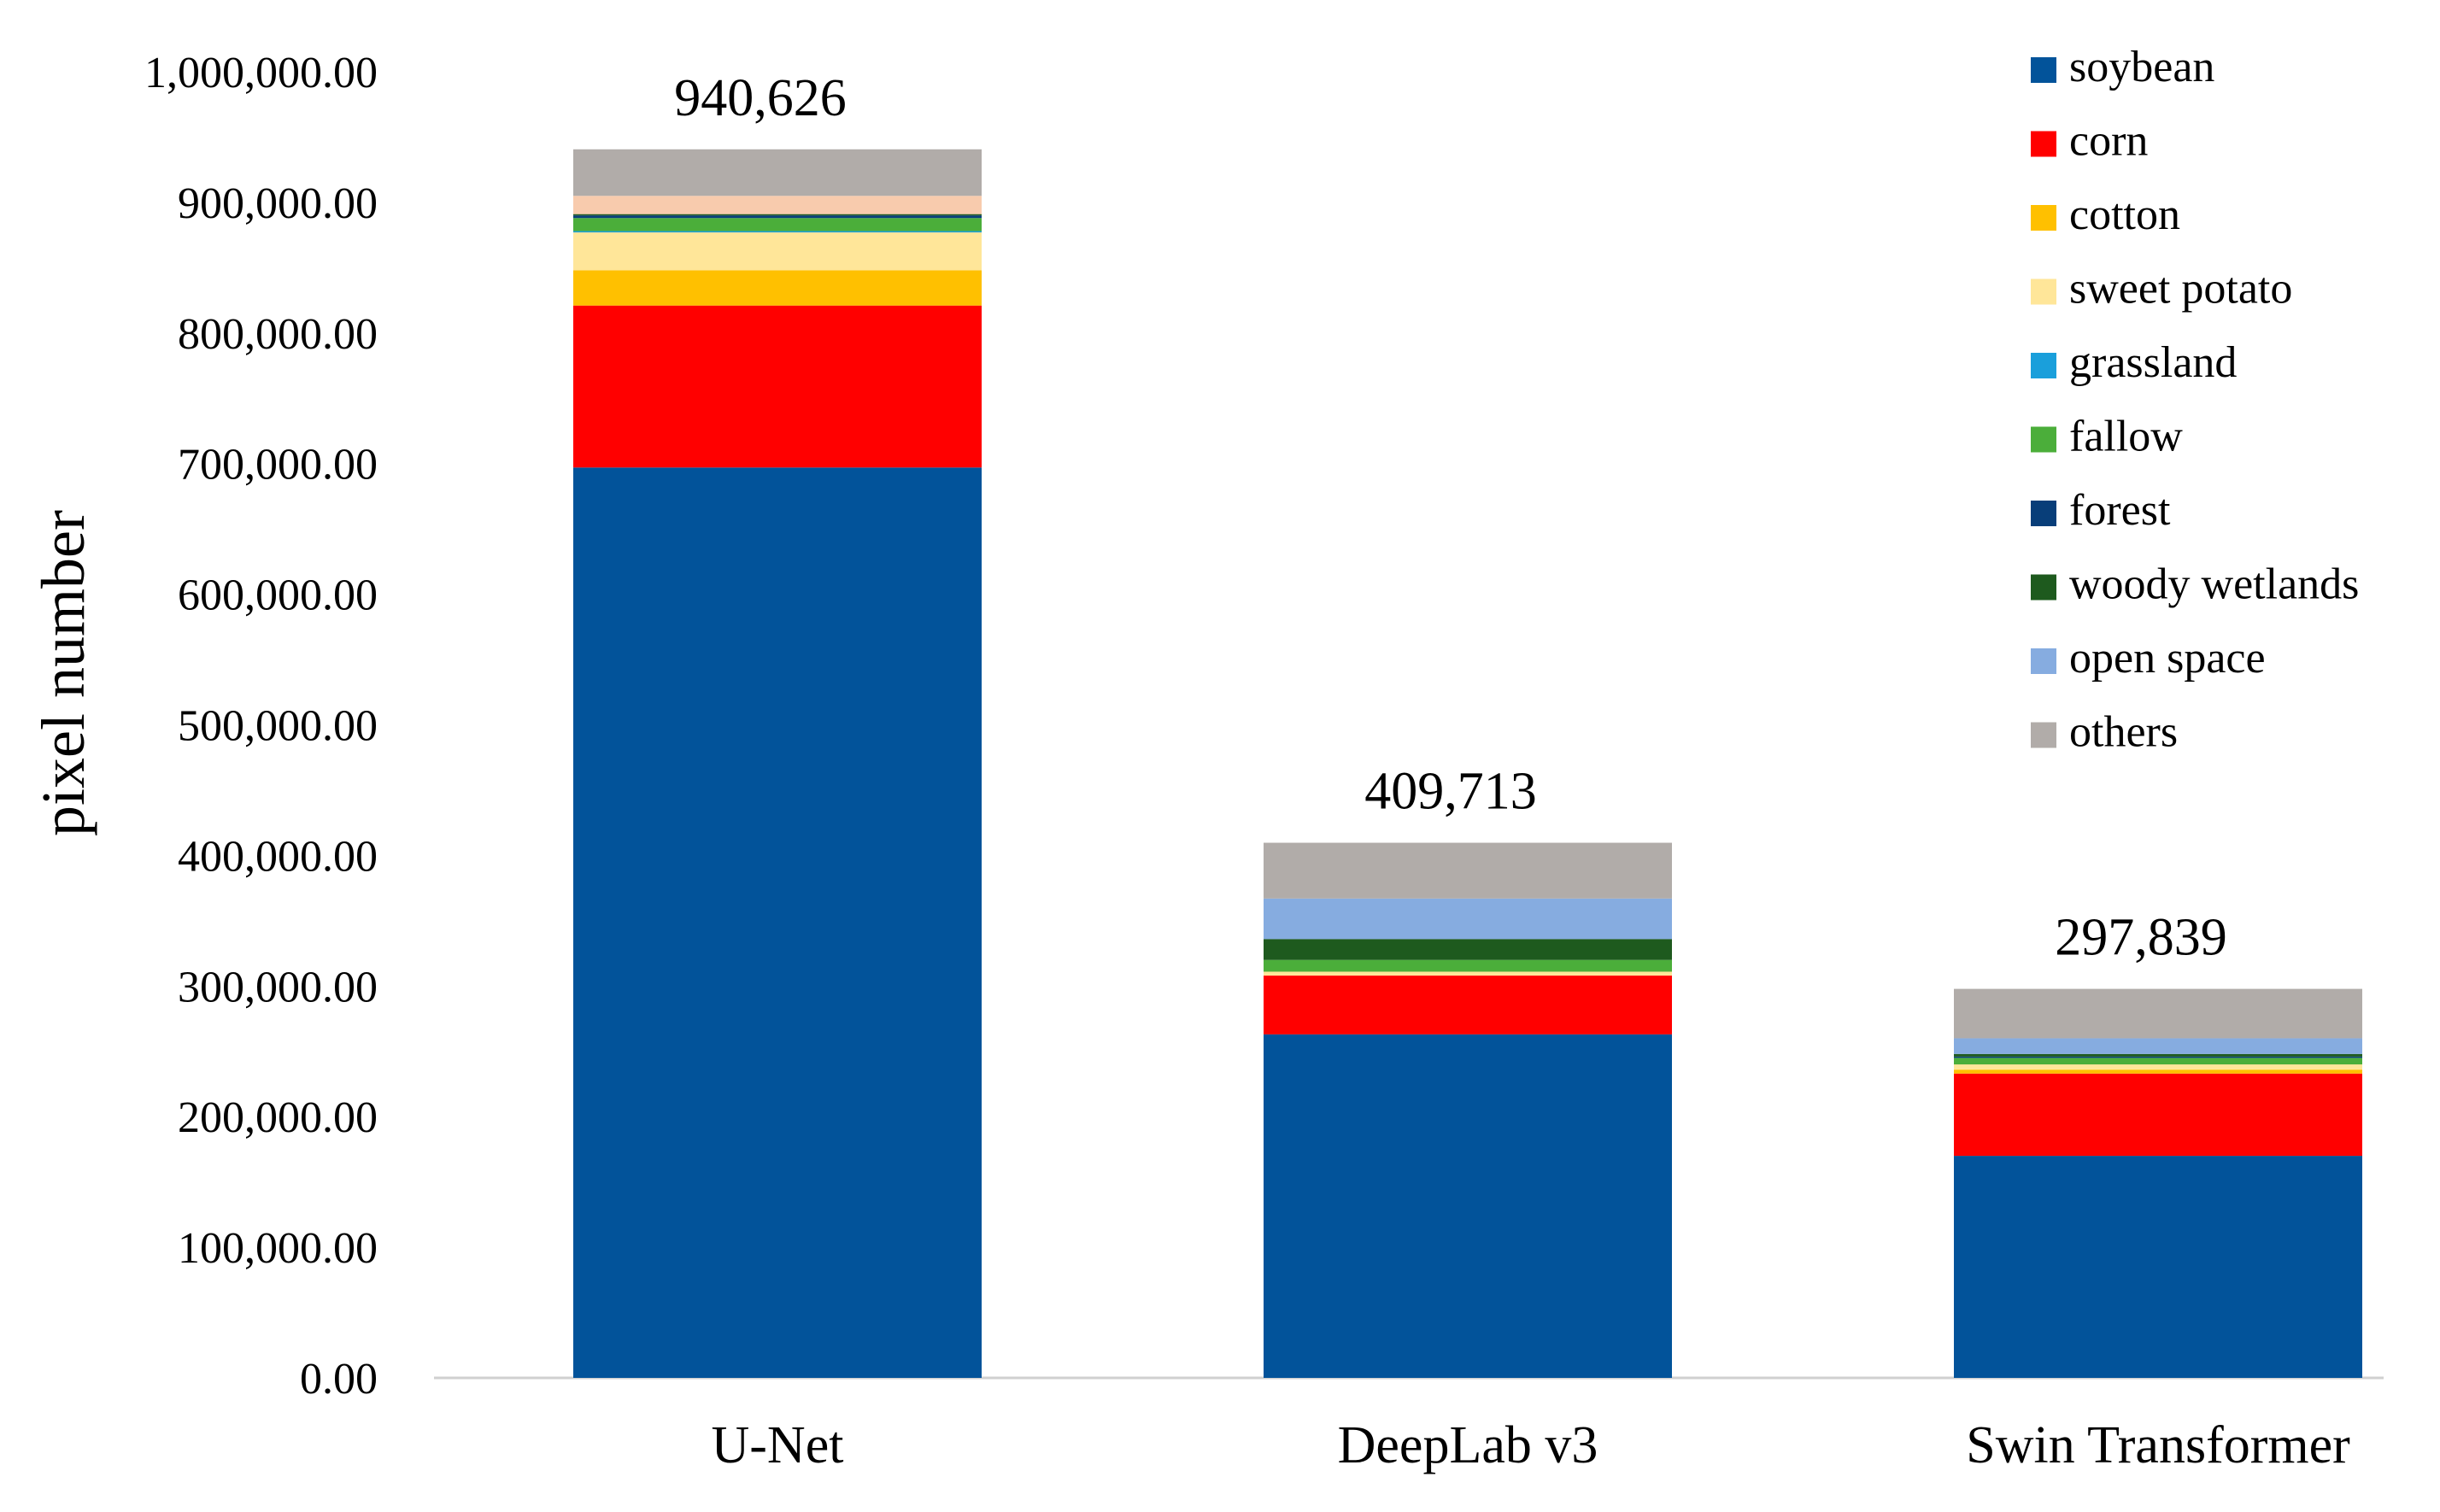  I want to click on y-tick-label: 700,000.00, so click(278, 465).